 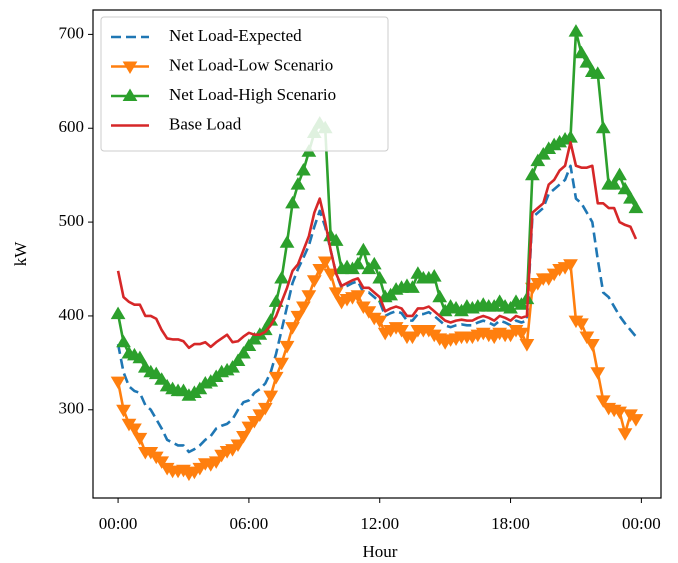 What do you see at coordinates (205, 123) in the screenshot?
I see `legend-label: Base Load` at bounding box center [205, 123].